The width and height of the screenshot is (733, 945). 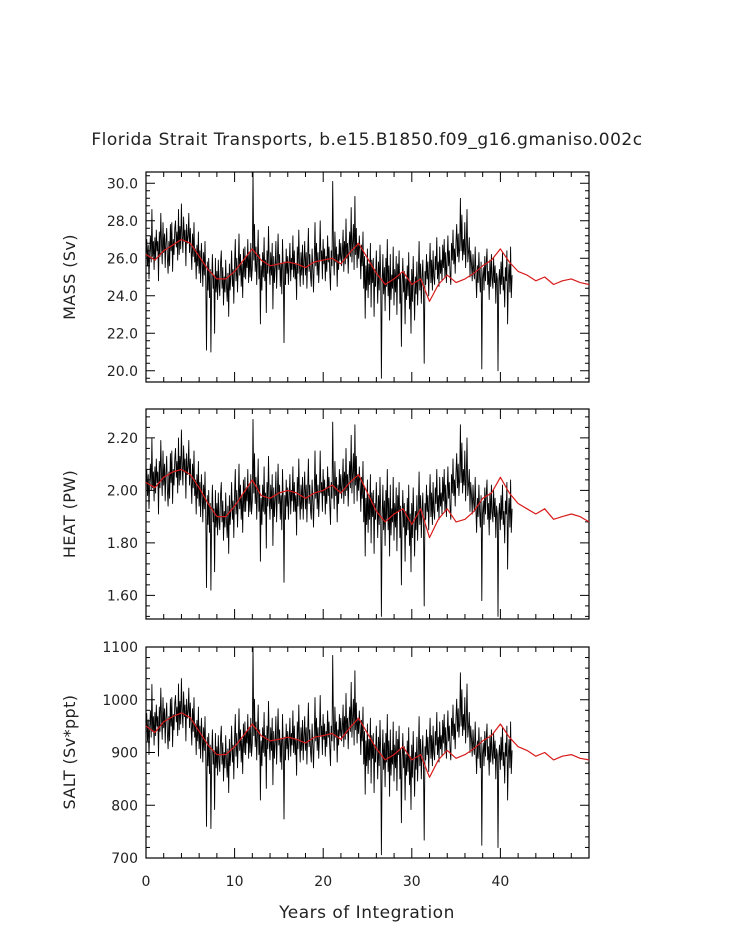 I want to click on mass-smoothed-line, so click(x=367, y=270).